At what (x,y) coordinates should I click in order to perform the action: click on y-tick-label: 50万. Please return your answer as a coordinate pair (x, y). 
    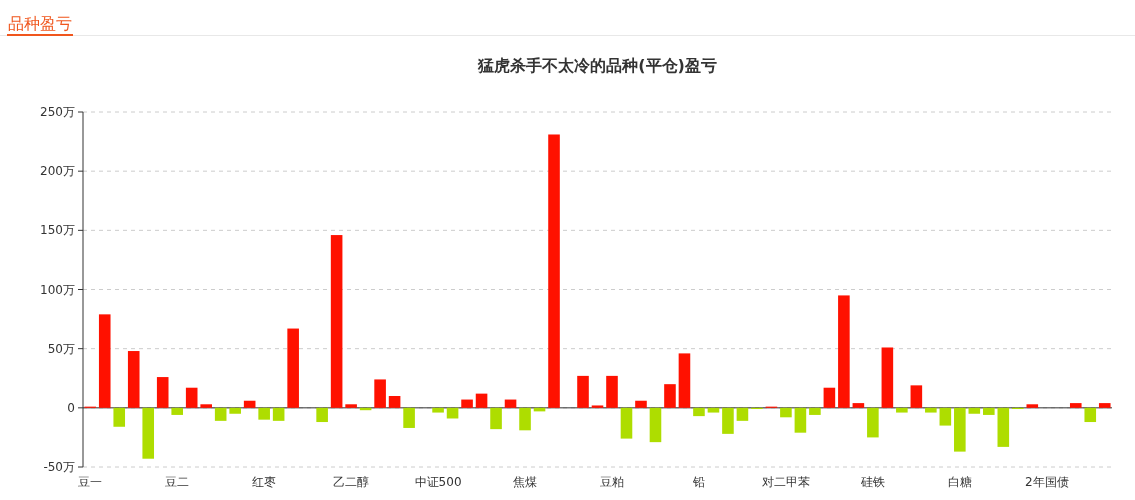
    Looking at the image, I should click on (61, 348).